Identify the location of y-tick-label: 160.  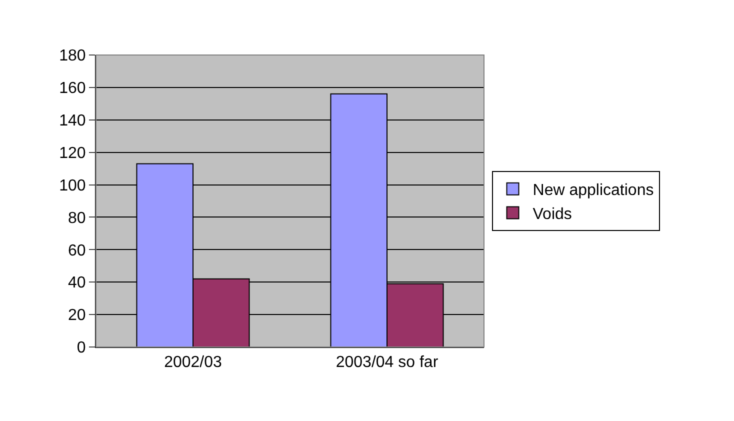
(72, 89).